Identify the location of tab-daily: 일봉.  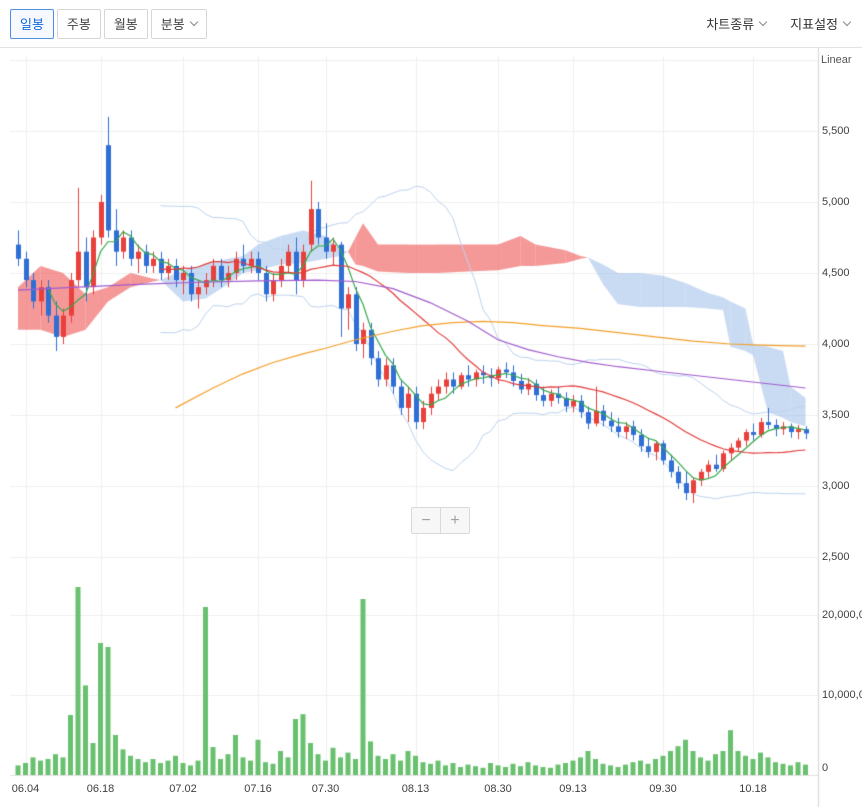
(32, 23).